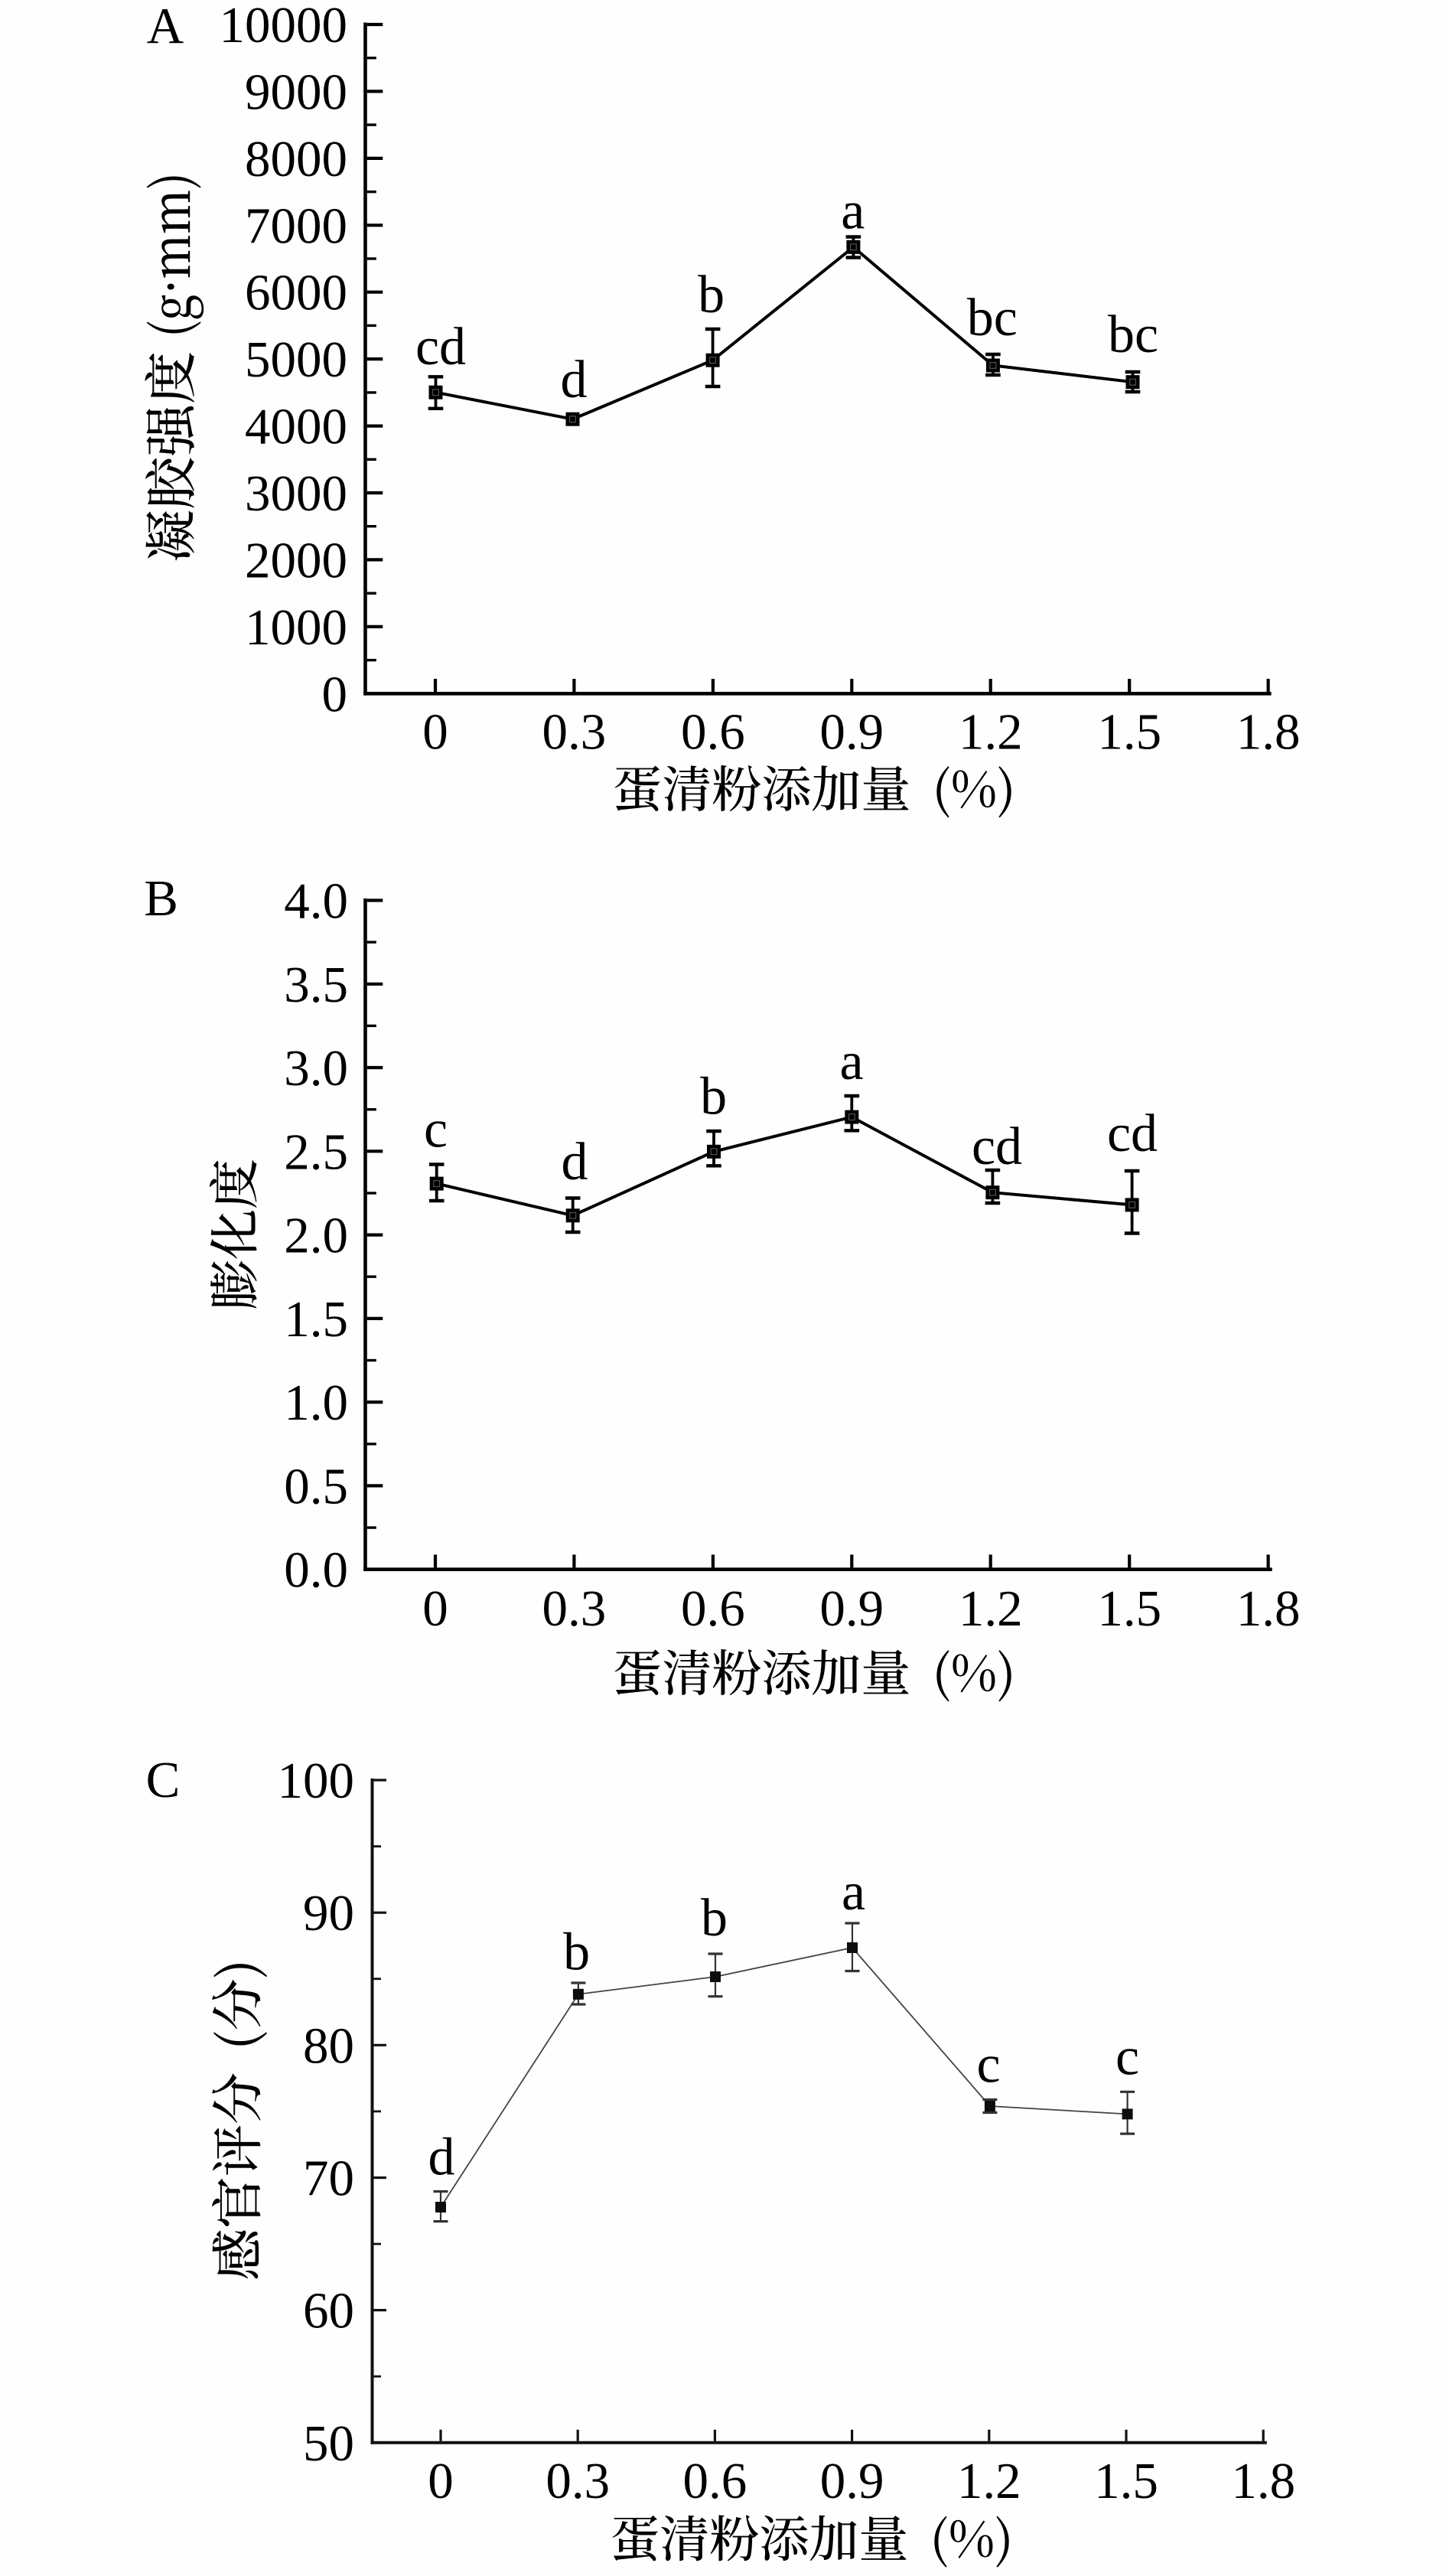 This screenshot has width=1446, height=2576. I want to click on svg-text: 70, so click(328, 2178).